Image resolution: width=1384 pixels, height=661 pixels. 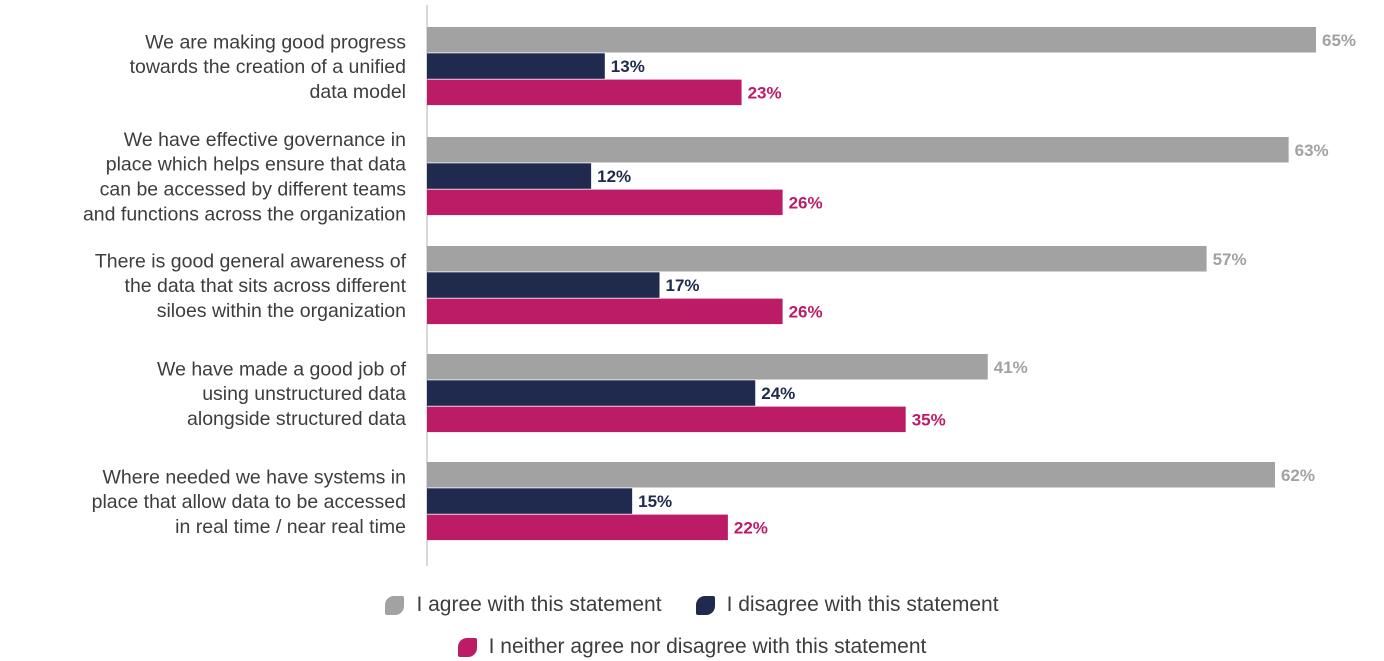 What do you see at coordinates (765, 92) in the screenshot?
I see `value-label-neither-1: 23%` at bounding box center [765, 92].